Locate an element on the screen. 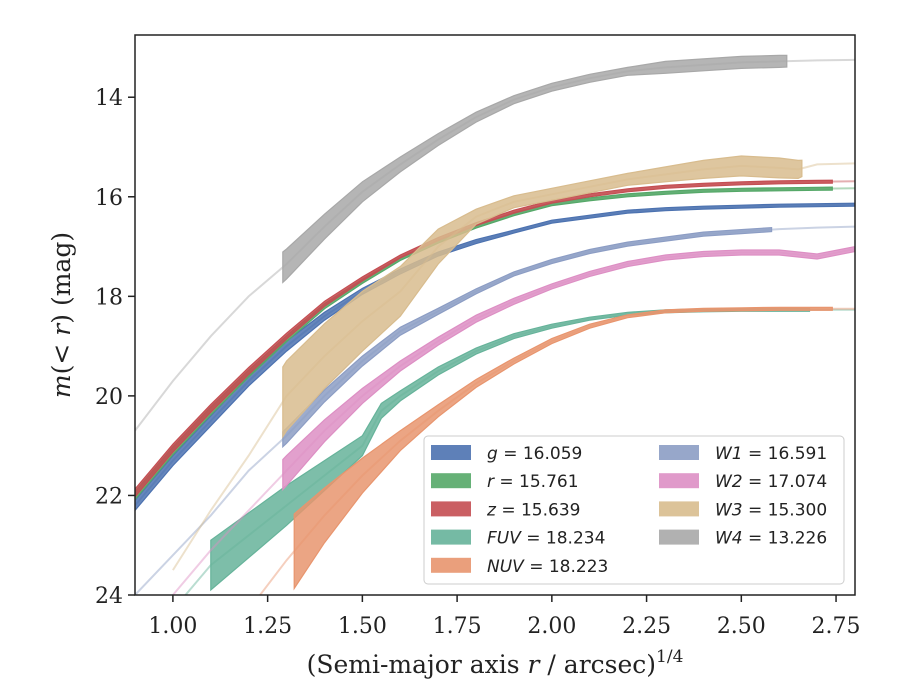  legend-box is located at coordinates (634, 510).